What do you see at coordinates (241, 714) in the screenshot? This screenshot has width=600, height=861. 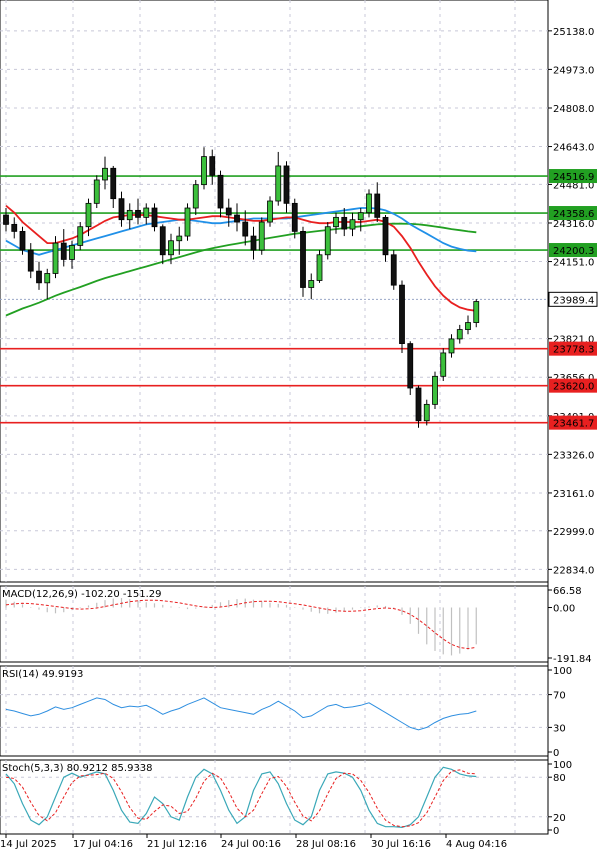 I see `rsi-line` at bounding box center [241, 714].